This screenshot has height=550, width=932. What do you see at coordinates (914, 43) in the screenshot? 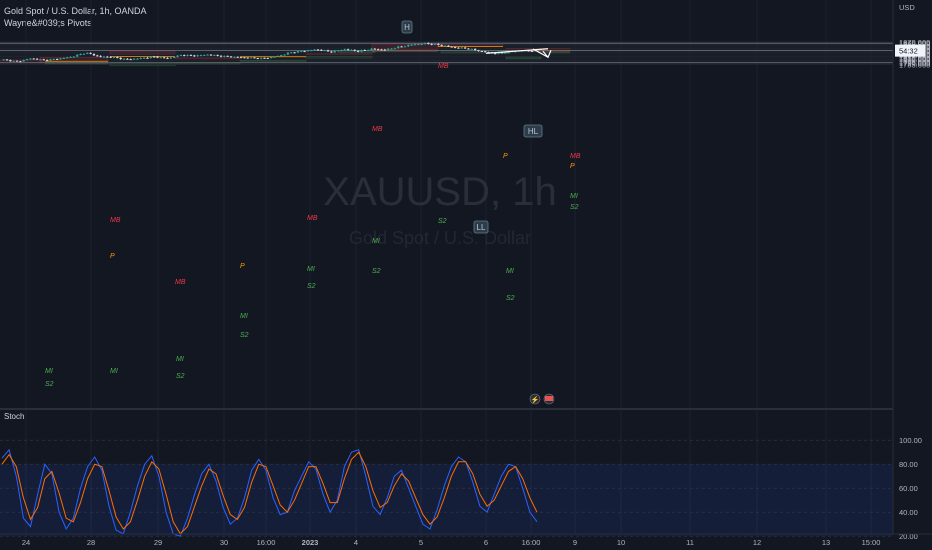
I see `price-tick-label: 1865.000` at bounding box center [914, 43].